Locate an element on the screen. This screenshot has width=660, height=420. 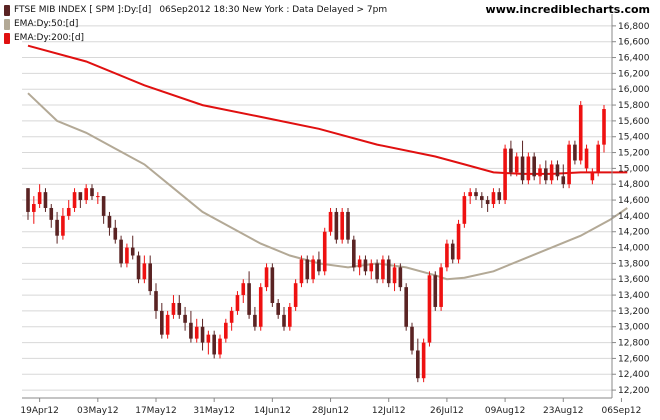
series-label: FTSE MIB INDEX [ SPM ]:Dy:[d] is located at coordinates (83, 10).